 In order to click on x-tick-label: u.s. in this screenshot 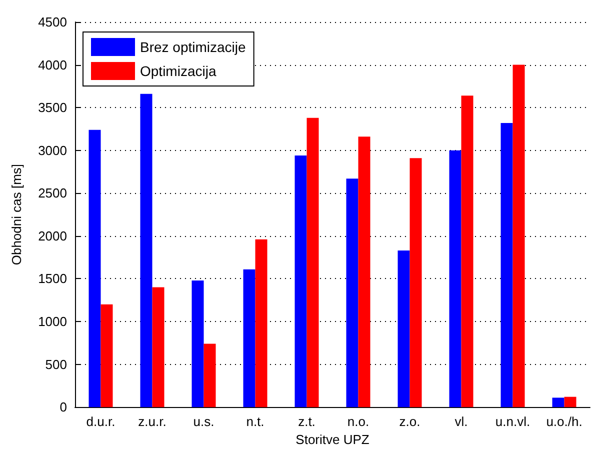, I will do `click(203, 422)`.